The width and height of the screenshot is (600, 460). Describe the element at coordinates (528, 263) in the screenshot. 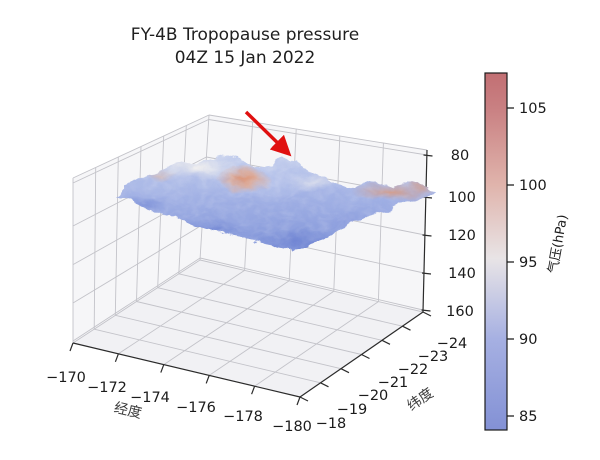

I see `colorbar-tick-label: 95` at that location.